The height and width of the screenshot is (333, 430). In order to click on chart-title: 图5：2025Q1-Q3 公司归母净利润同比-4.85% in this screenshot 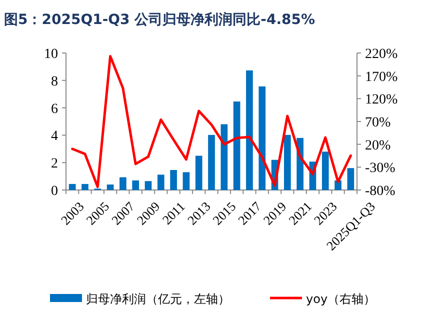, I will do `click(160, 19)`.